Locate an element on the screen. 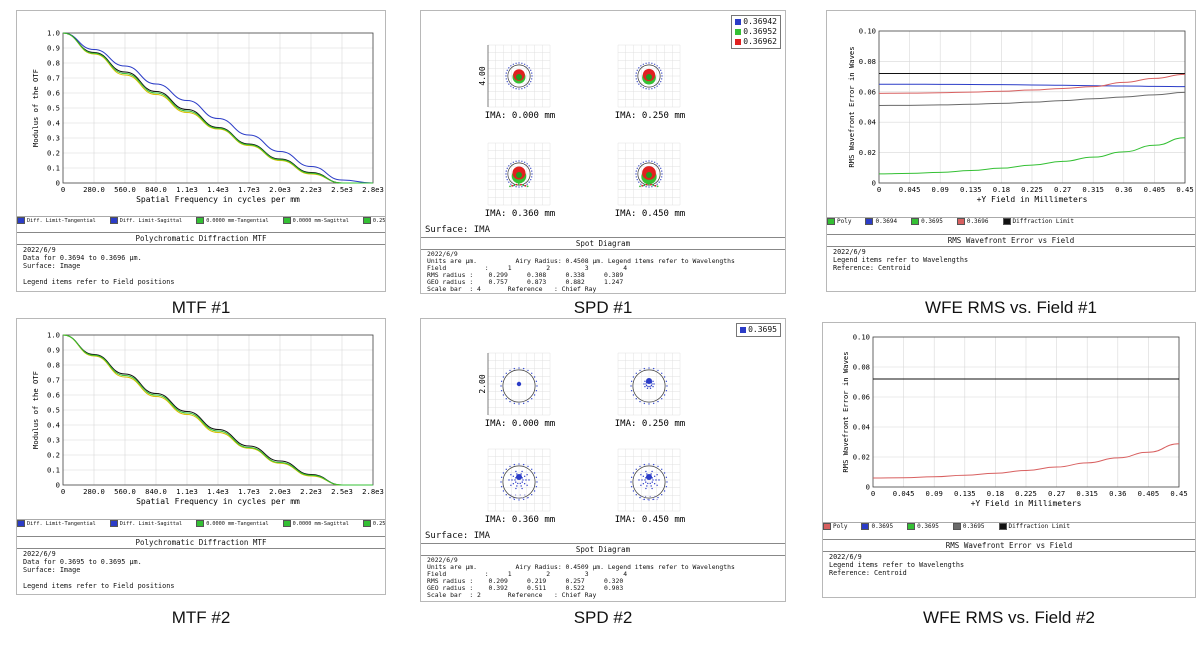  wfe-caption: WFE RMS vs. Field #1 is located at coordinates (1011, 307).